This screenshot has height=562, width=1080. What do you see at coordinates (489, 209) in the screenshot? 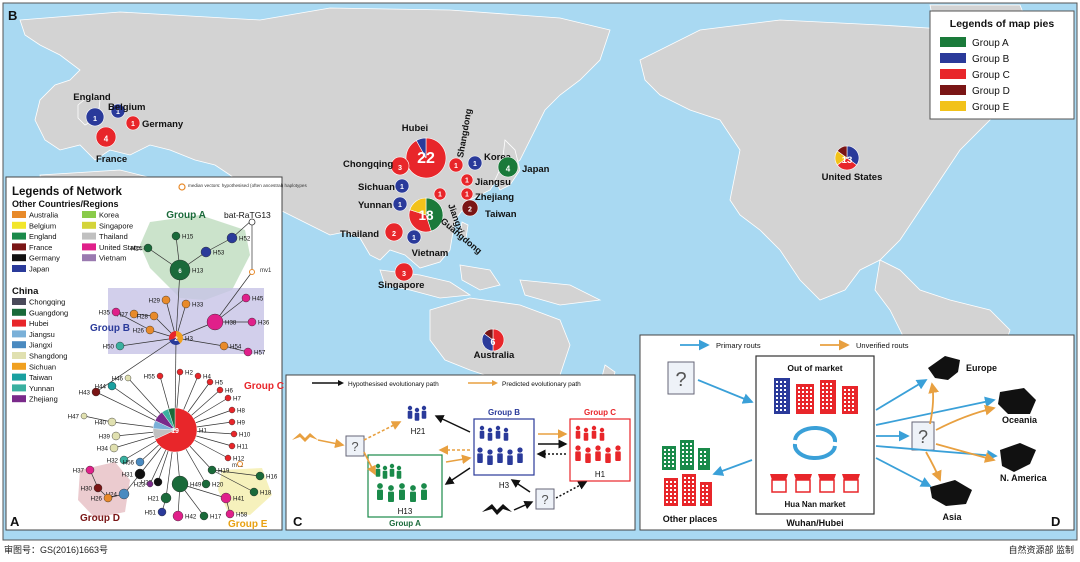
I see `pie-taiwan: 2 Taiwan` at bounding box center [489, 209].